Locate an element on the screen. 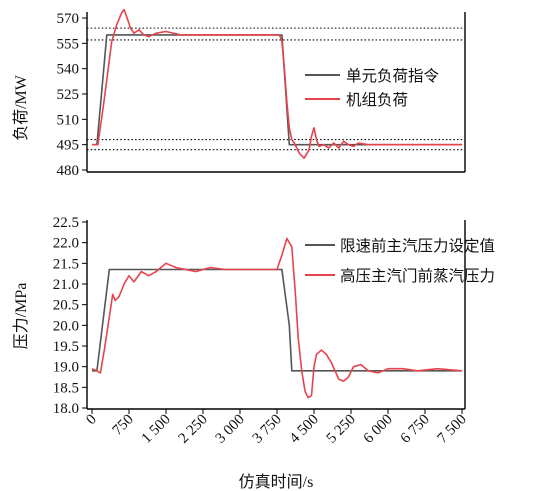 The width and height of the screenshot is (533, 491). legend-label: 高压主汽门前蒸汽压力 is located at coordinates (417, 276).